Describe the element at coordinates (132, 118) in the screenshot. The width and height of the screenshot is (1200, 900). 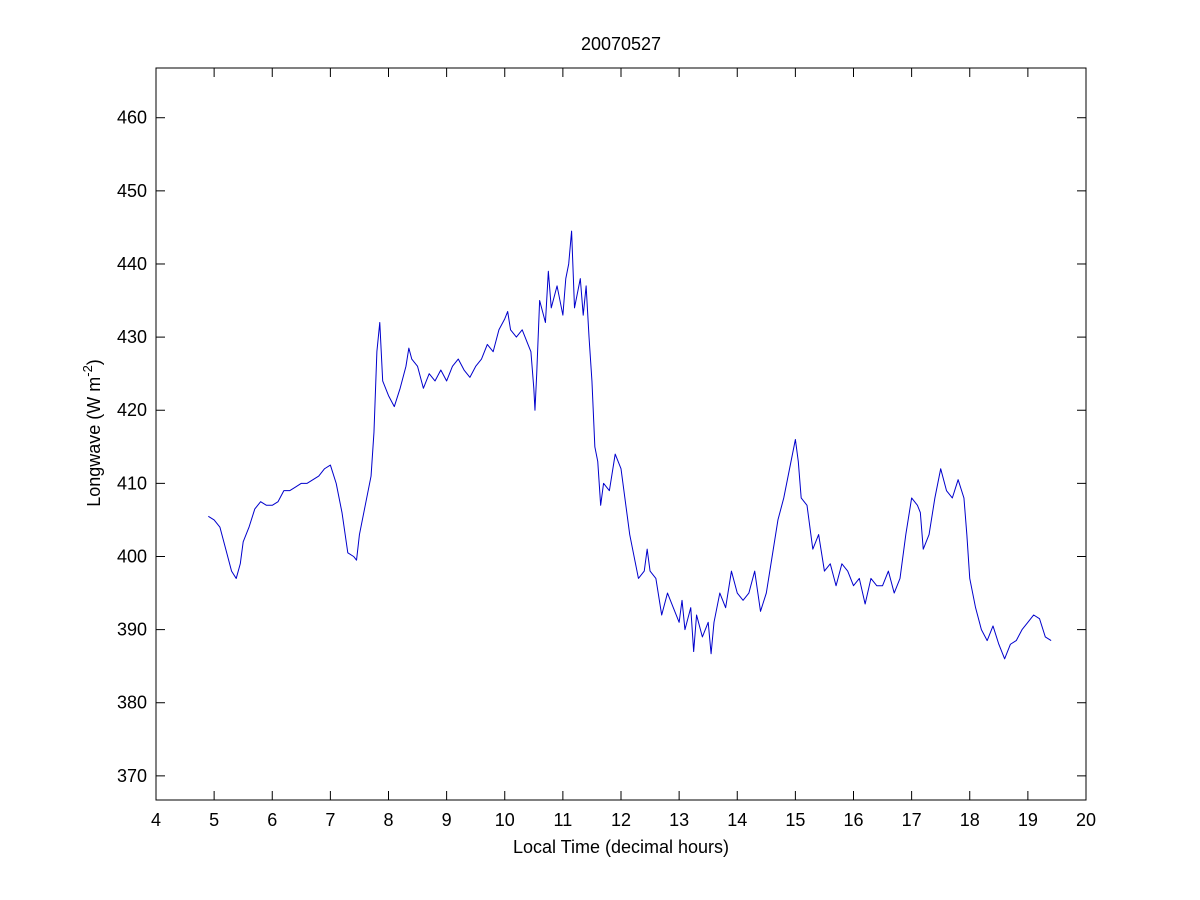
I see `y-tick-label: 460` at that location.